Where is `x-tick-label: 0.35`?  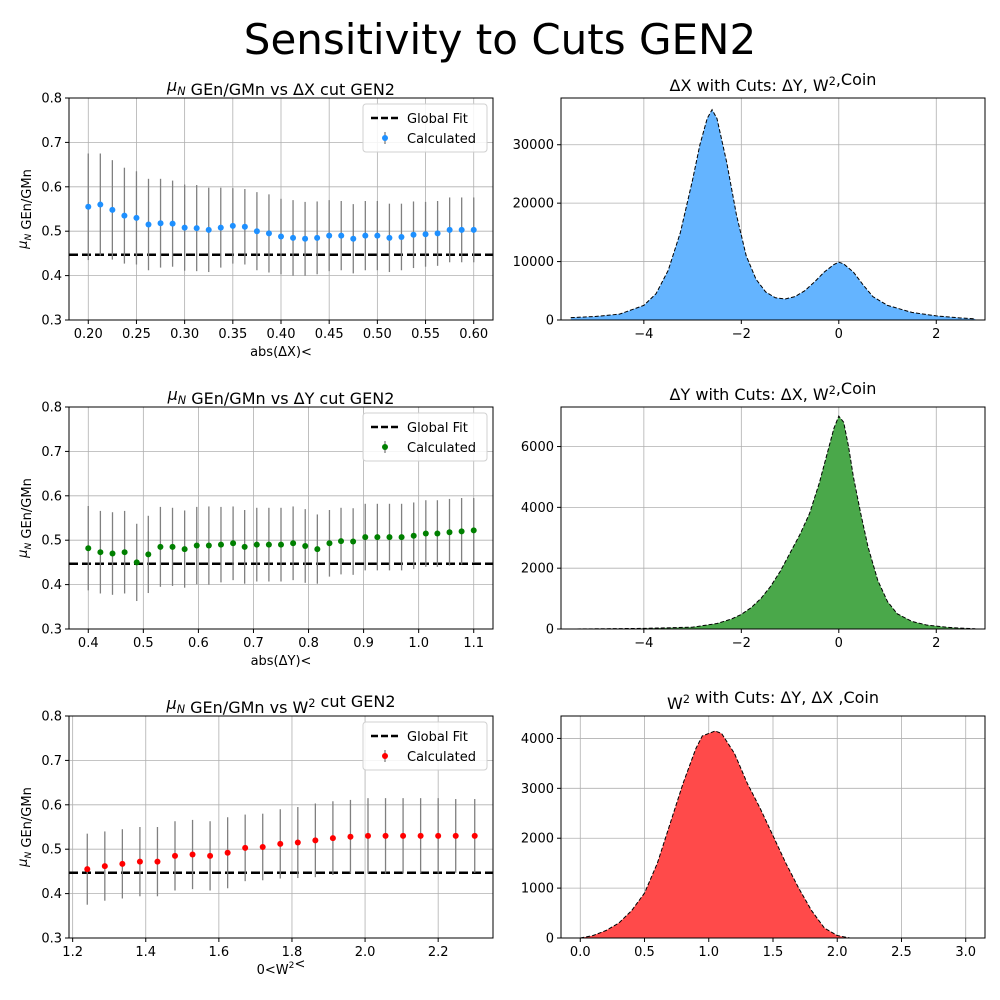 x-tick-label: 0.35 is located at coordinates (232, 334).